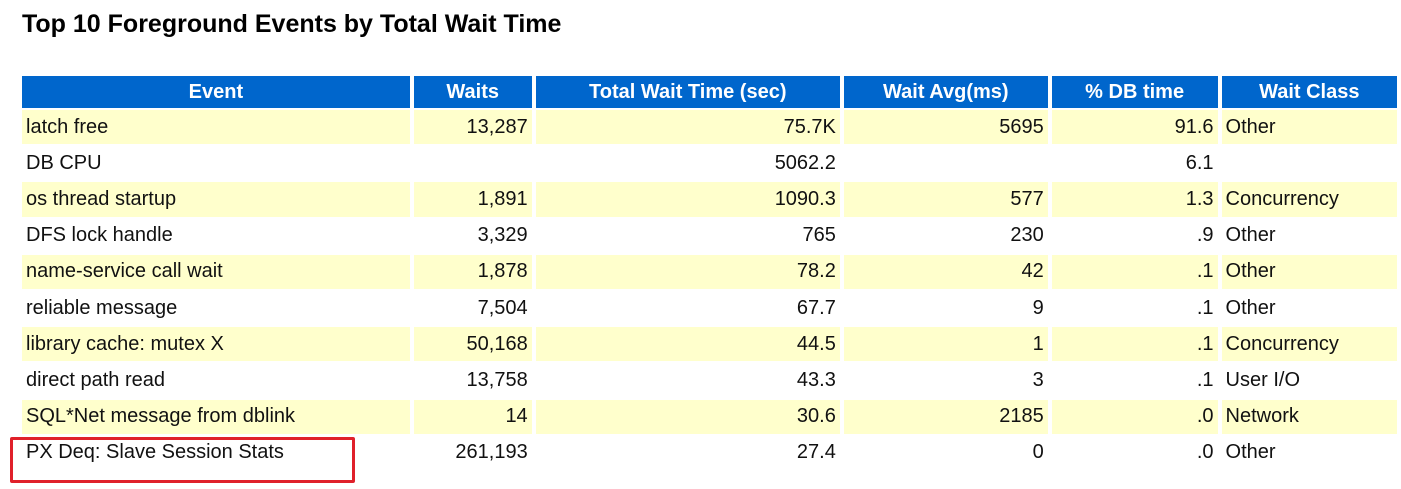 This screenshot has width=1401, height=489. Describe the element at coordinates (1134, 92) in the screenshot. I see `column-header: % DB time` at that location.